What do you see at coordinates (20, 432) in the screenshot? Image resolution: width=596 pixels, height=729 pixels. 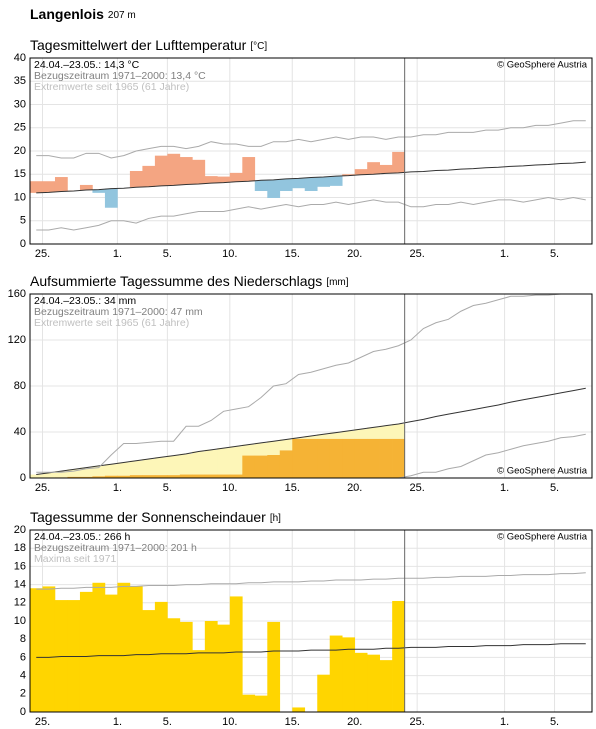 I see `y-tick-label: 40` at bounding box center [20, 432].